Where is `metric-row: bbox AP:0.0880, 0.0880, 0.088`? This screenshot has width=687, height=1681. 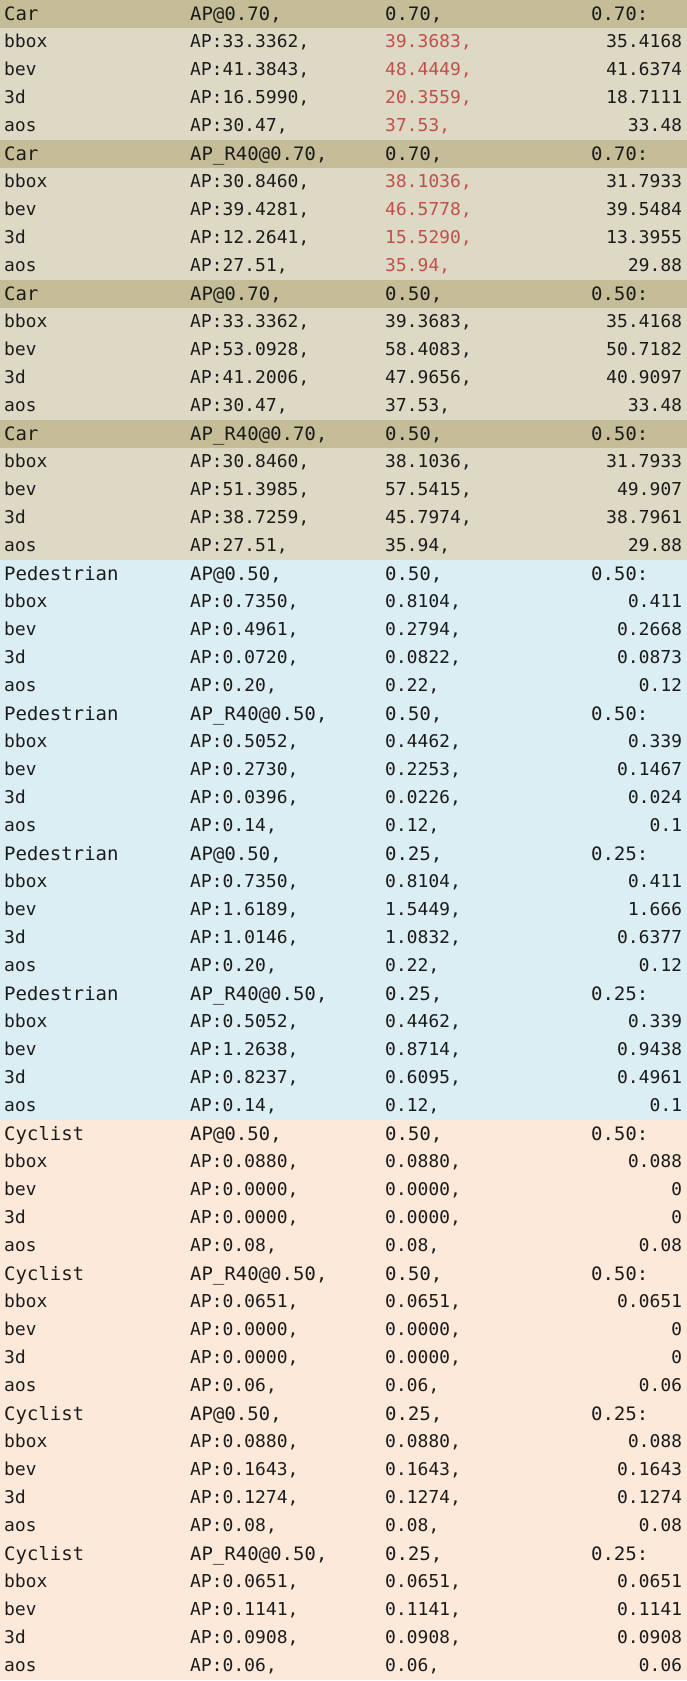
metric-row: bbox AP:0.0880, 0.0880, 0.088 is located at coordinates (343, 1162).